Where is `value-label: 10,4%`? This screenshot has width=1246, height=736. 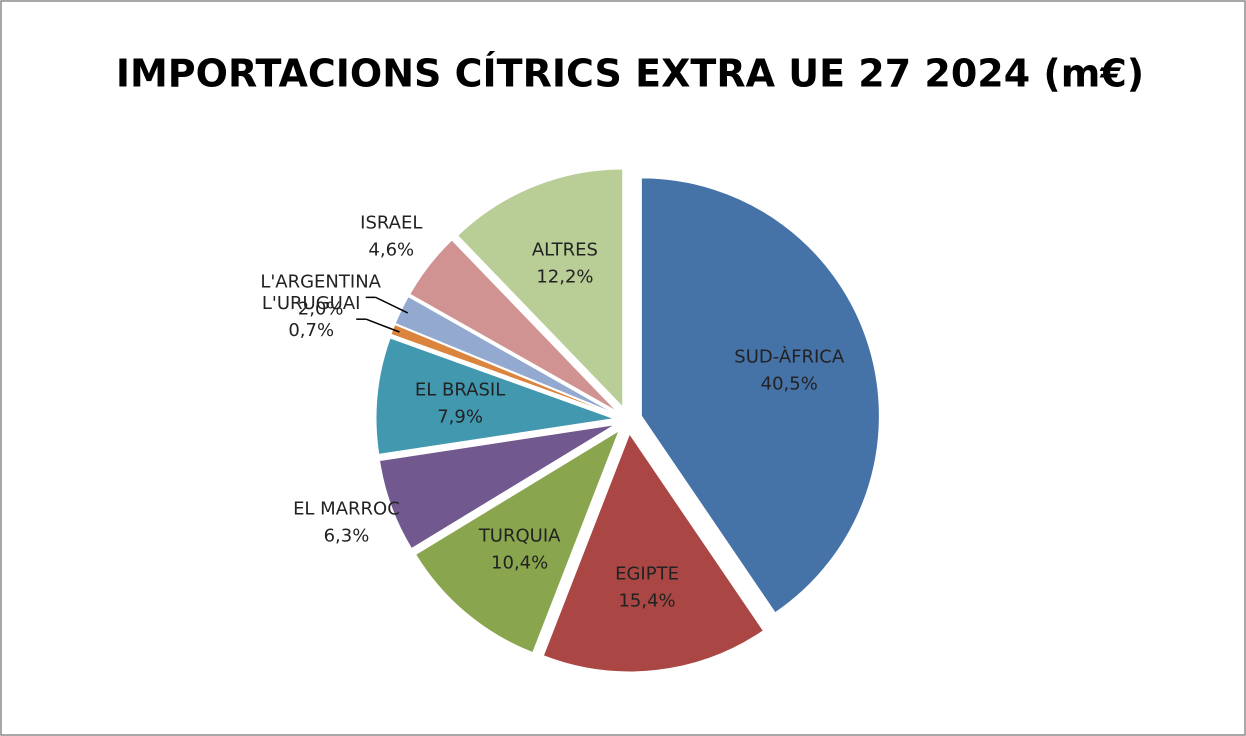 value-label: 10,4% is located at coordinates (519, 562).